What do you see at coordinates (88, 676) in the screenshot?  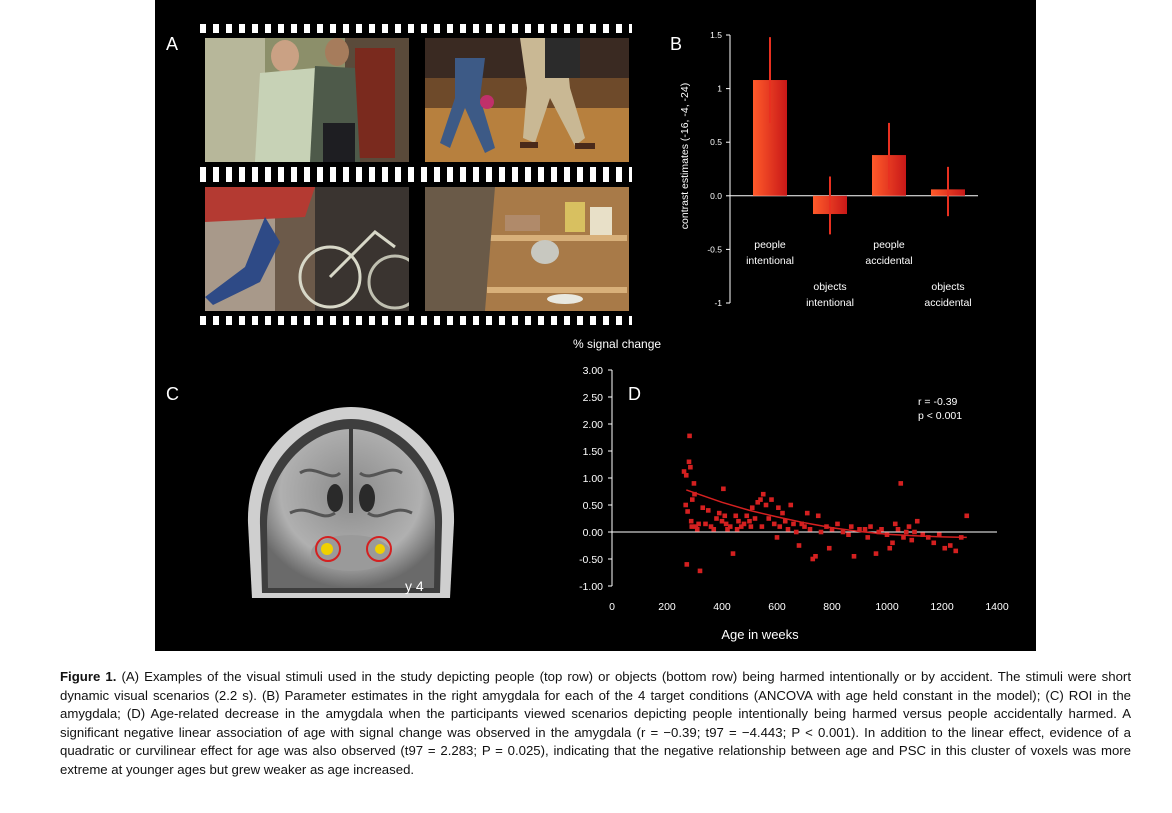 I see `caption-label: Figure 1.` at bounding box center [88, 676].